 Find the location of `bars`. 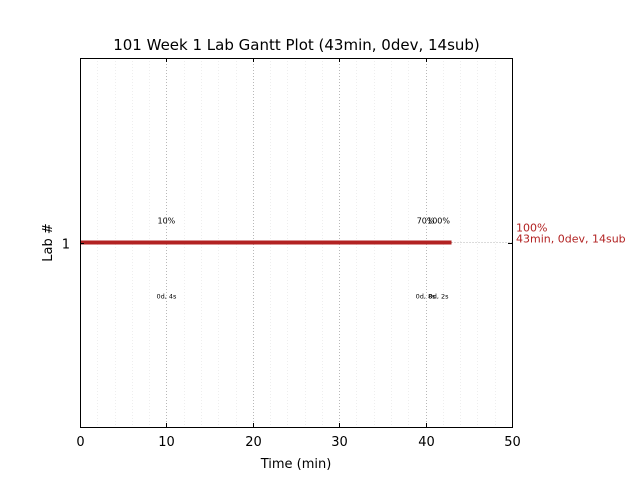

bars is located at coordinates (296, 242).